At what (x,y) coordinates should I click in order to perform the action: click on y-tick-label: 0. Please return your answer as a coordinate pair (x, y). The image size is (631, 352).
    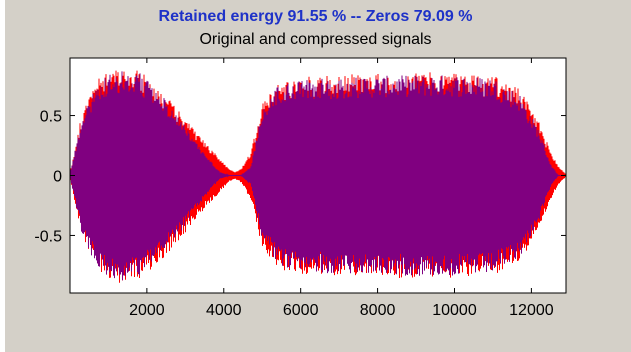
    Looking at the image, I should click on (57, 177).